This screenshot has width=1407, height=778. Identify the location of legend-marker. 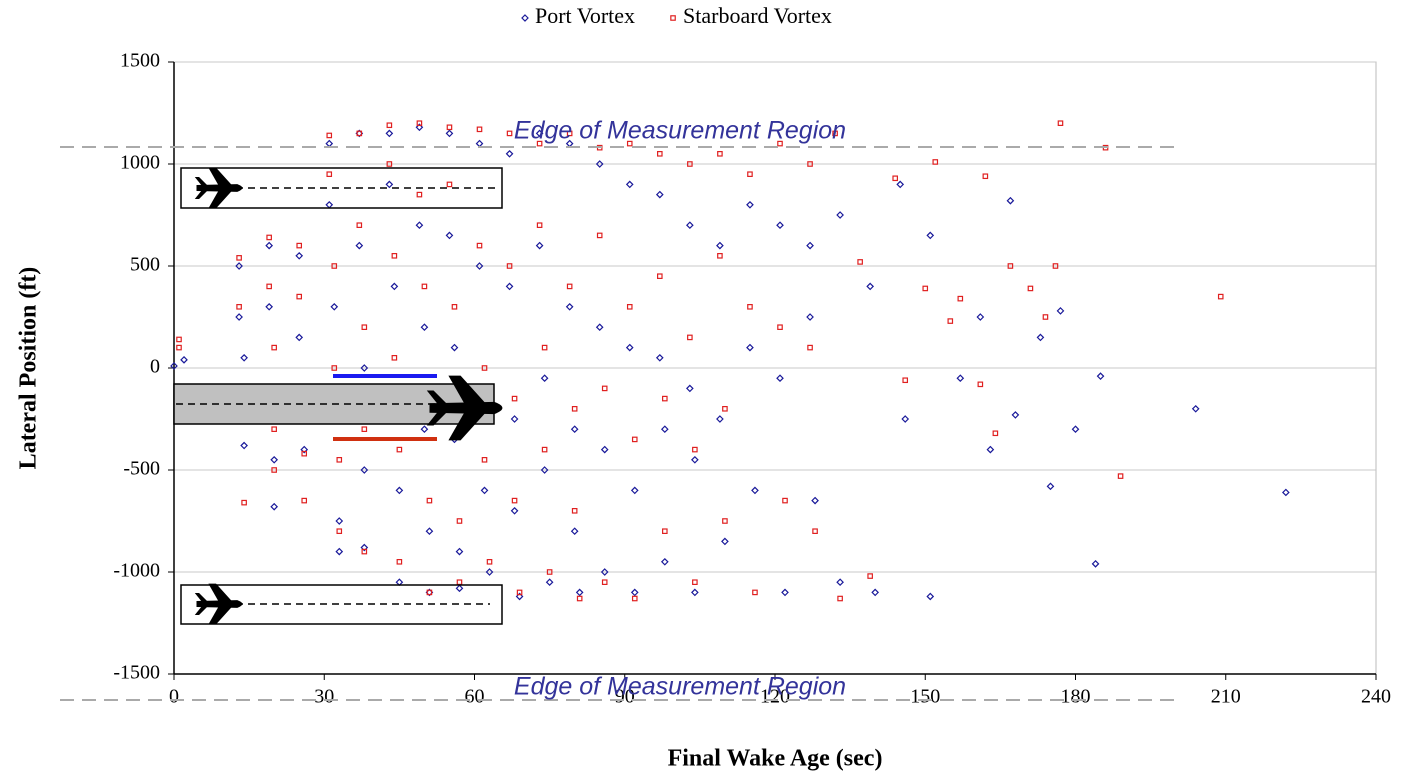
(525, 18).